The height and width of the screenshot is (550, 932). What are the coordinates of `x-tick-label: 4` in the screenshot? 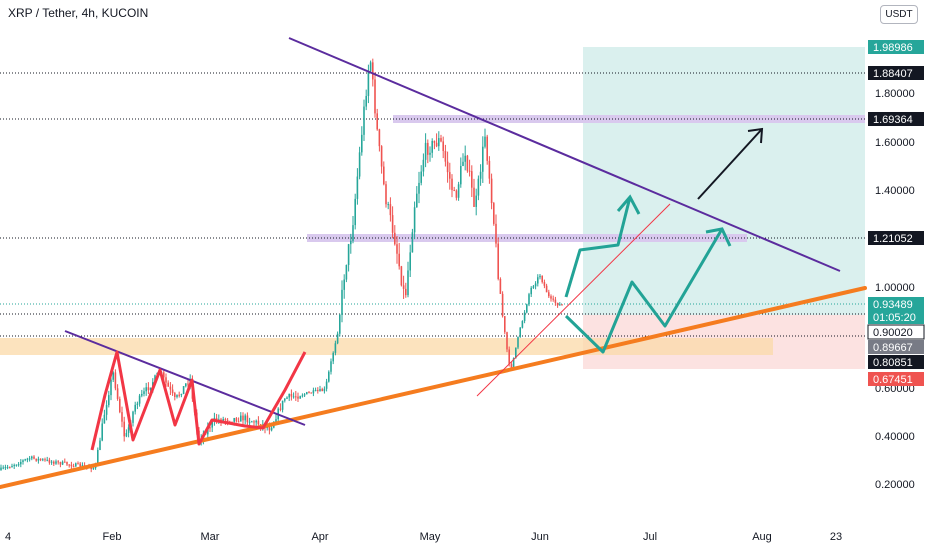 It's located at (8, 537).